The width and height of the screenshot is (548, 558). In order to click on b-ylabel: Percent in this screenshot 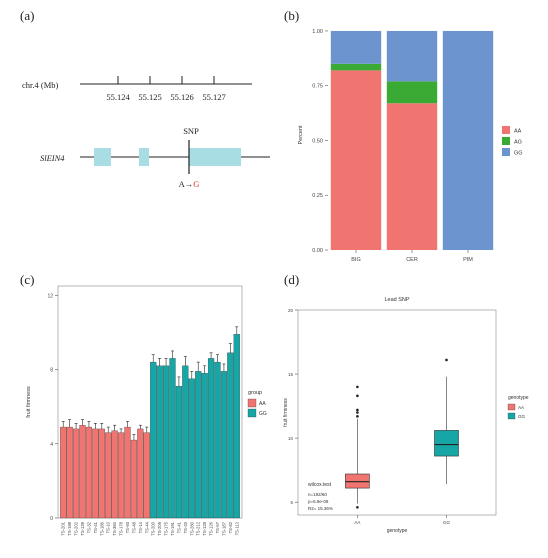, I will do `click(301, 134)`.